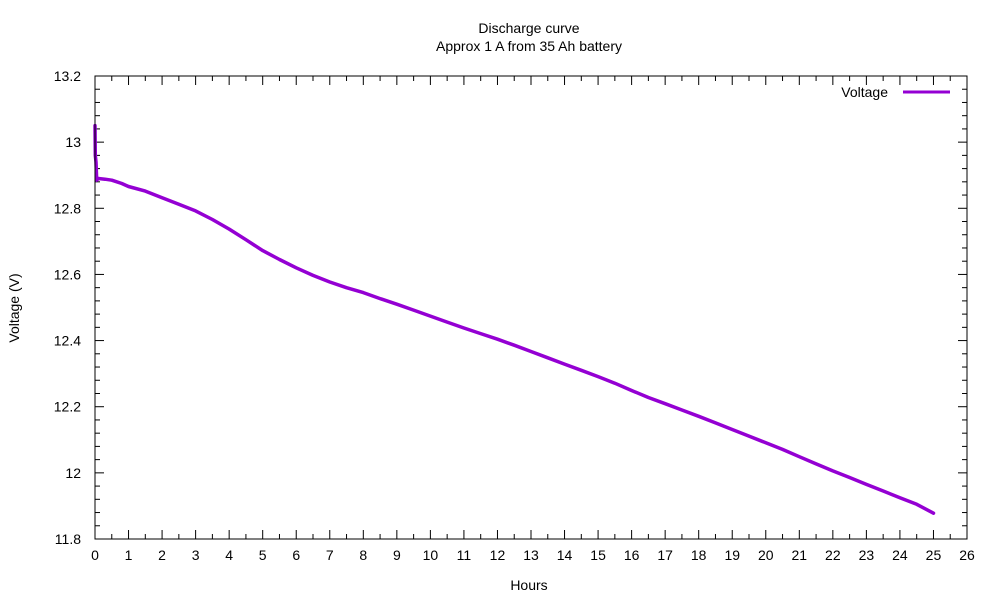  Describe the element at coordinates (464, 555) in the screenshot. I see `x-tick-label: 11` at that location.